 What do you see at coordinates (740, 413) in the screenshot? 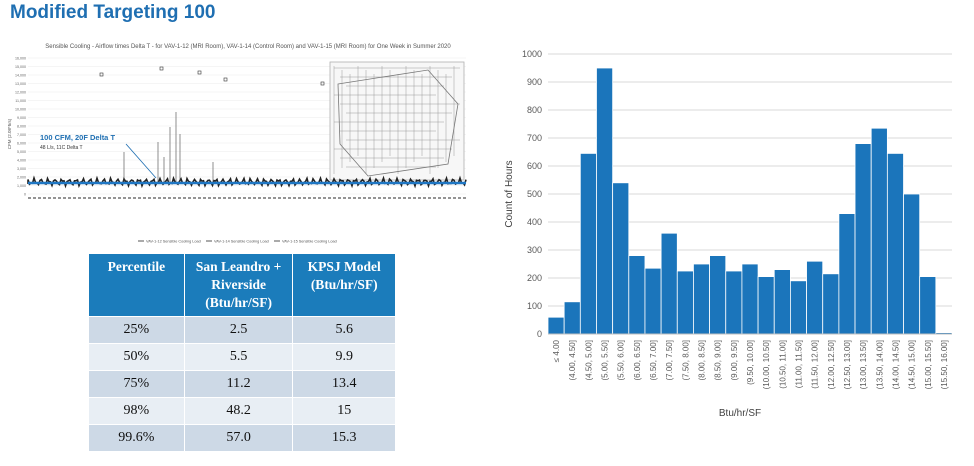
I see `x-axis-label: Btu/hr/SF` at bounding box center [740, 413].